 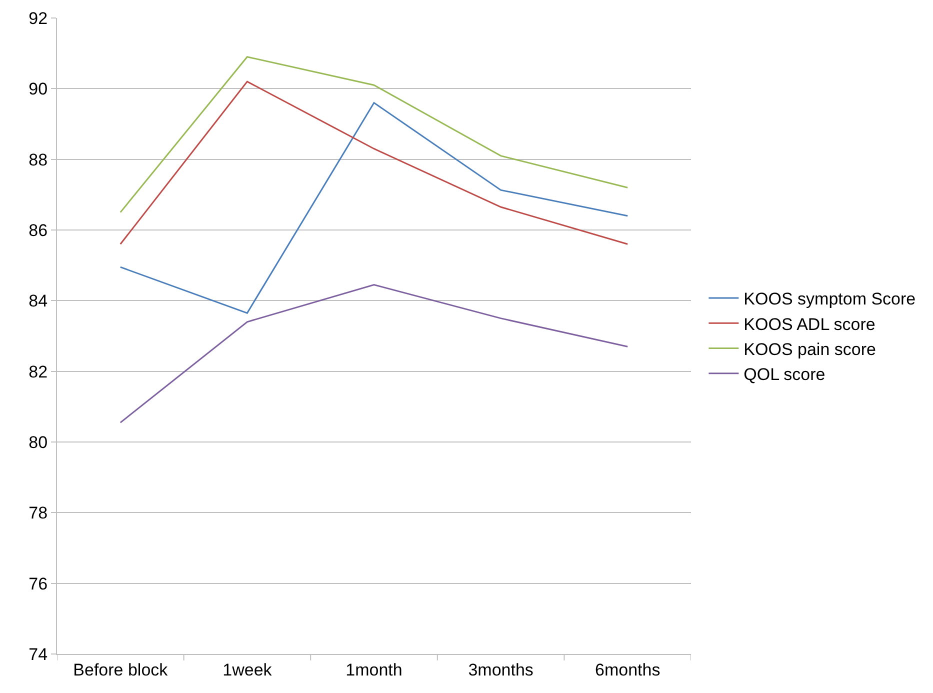 I want to click on y-tick-label: 80, so click(x=38, y=442).